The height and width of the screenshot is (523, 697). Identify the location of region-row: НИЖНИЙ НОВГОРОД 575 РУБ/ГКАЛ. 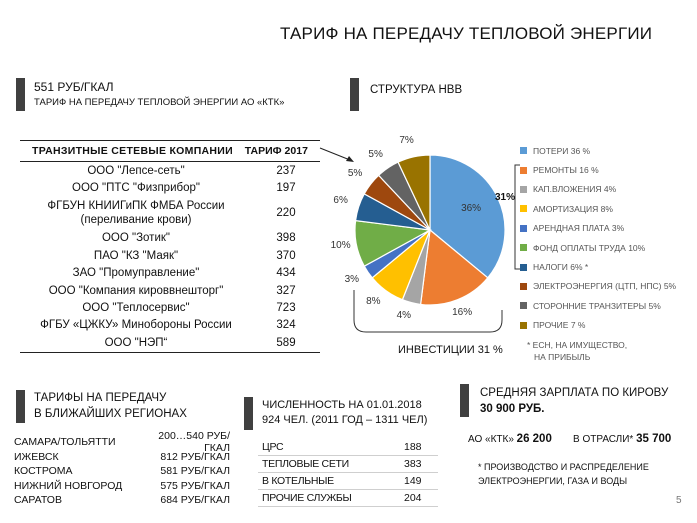
(122, 486).